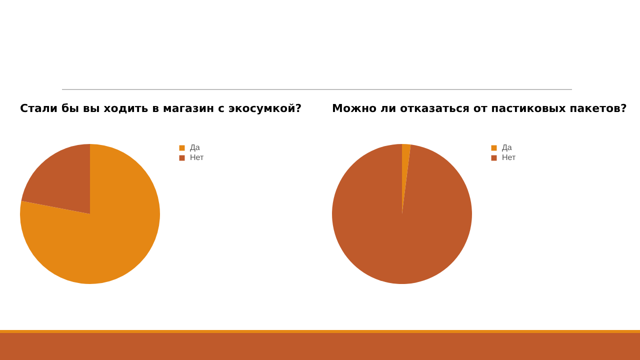 This screenshot has width=640, height=360. What do you see at coordinates (479, 108) in the screenshot?
I see `chart-title: Можно ли отказаться от пастиковых пакетов?` at bounding box center [479, 108].